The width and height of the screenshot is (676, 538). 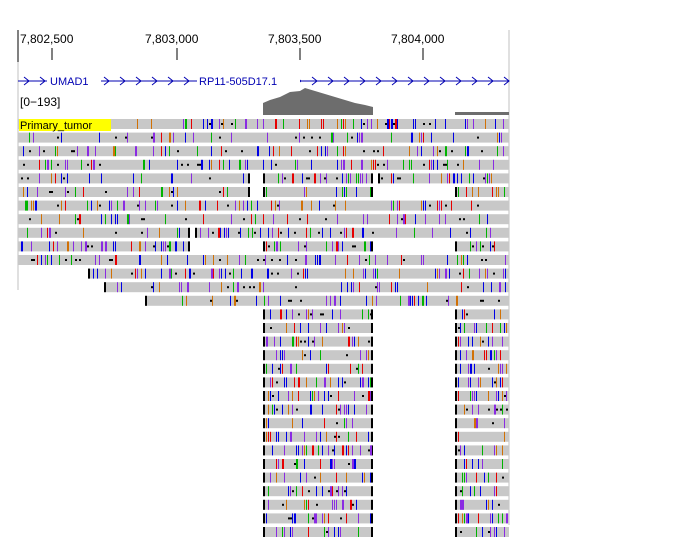 I want to click on coverage-track: [0−193], so click(x=264, y=101).